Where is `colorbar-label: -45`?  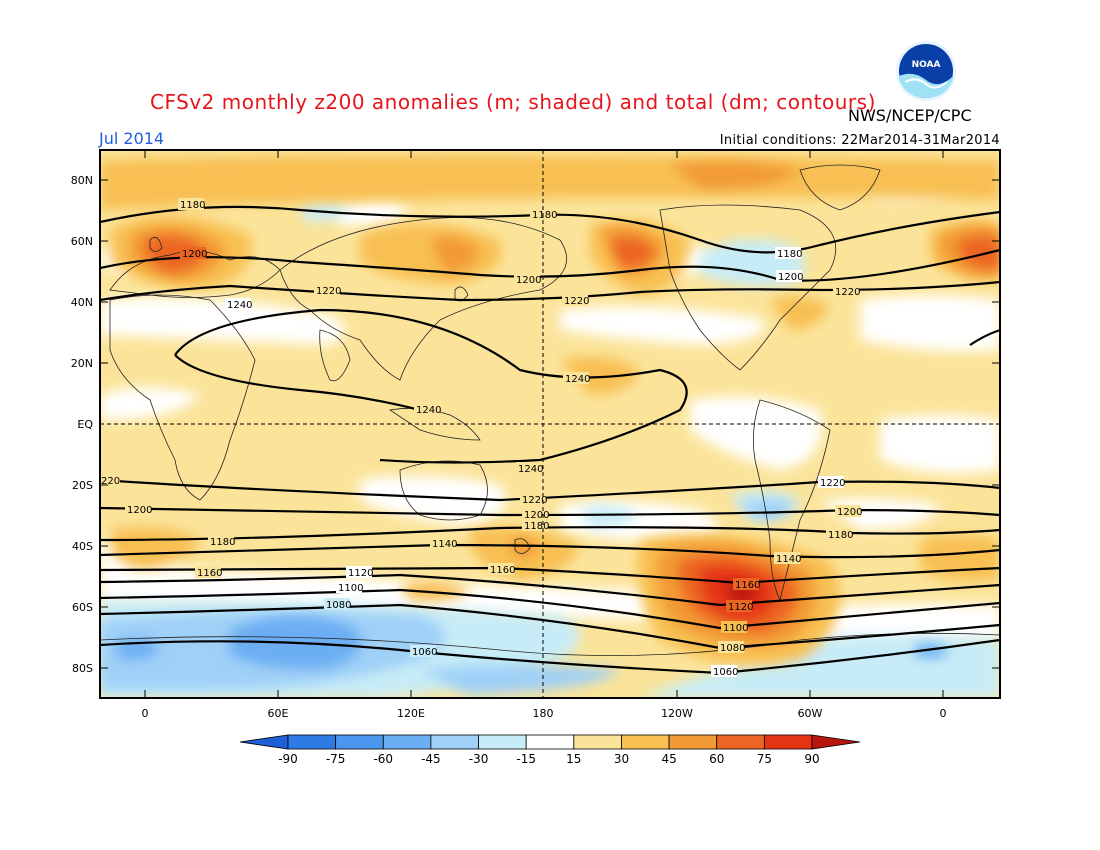
colorbar-label: -45 is located at coordinates (431, 759).